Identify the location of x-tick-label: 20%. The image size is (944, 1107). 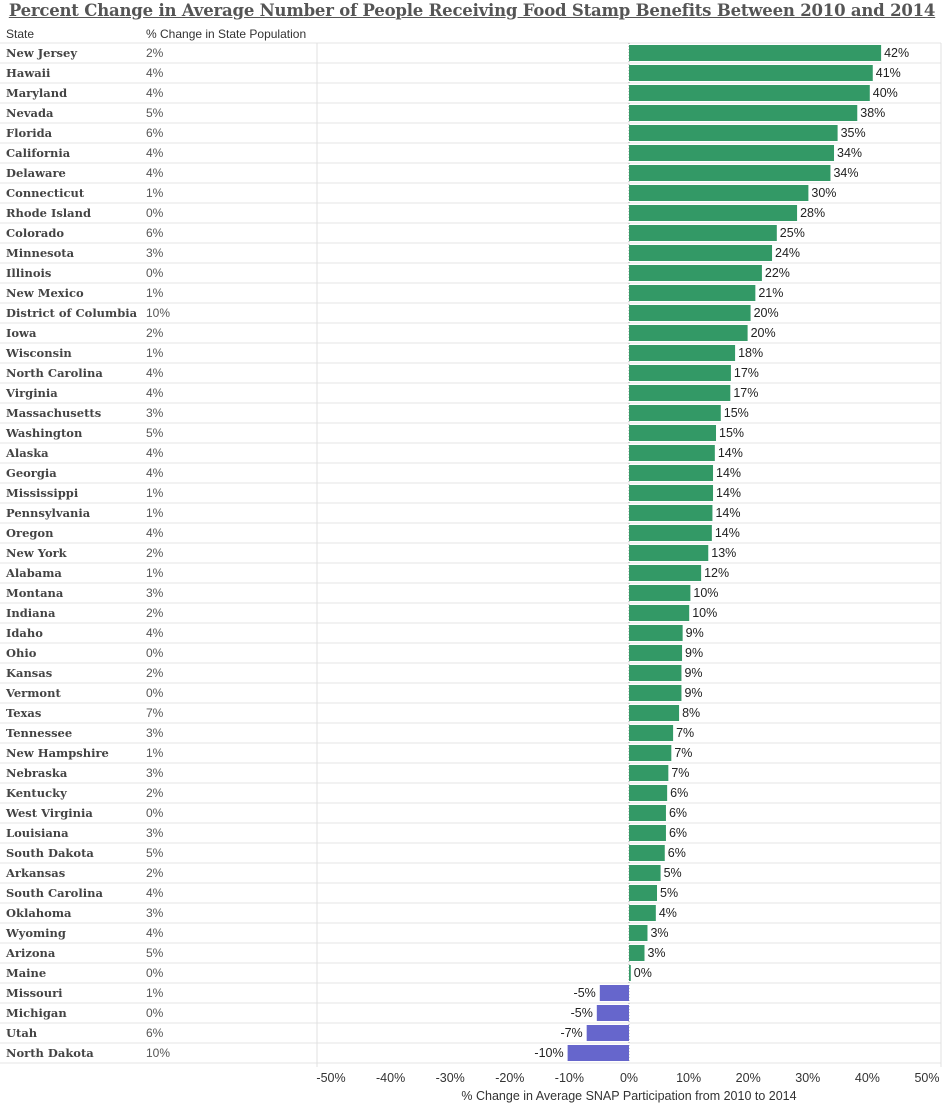
(748, 1078).